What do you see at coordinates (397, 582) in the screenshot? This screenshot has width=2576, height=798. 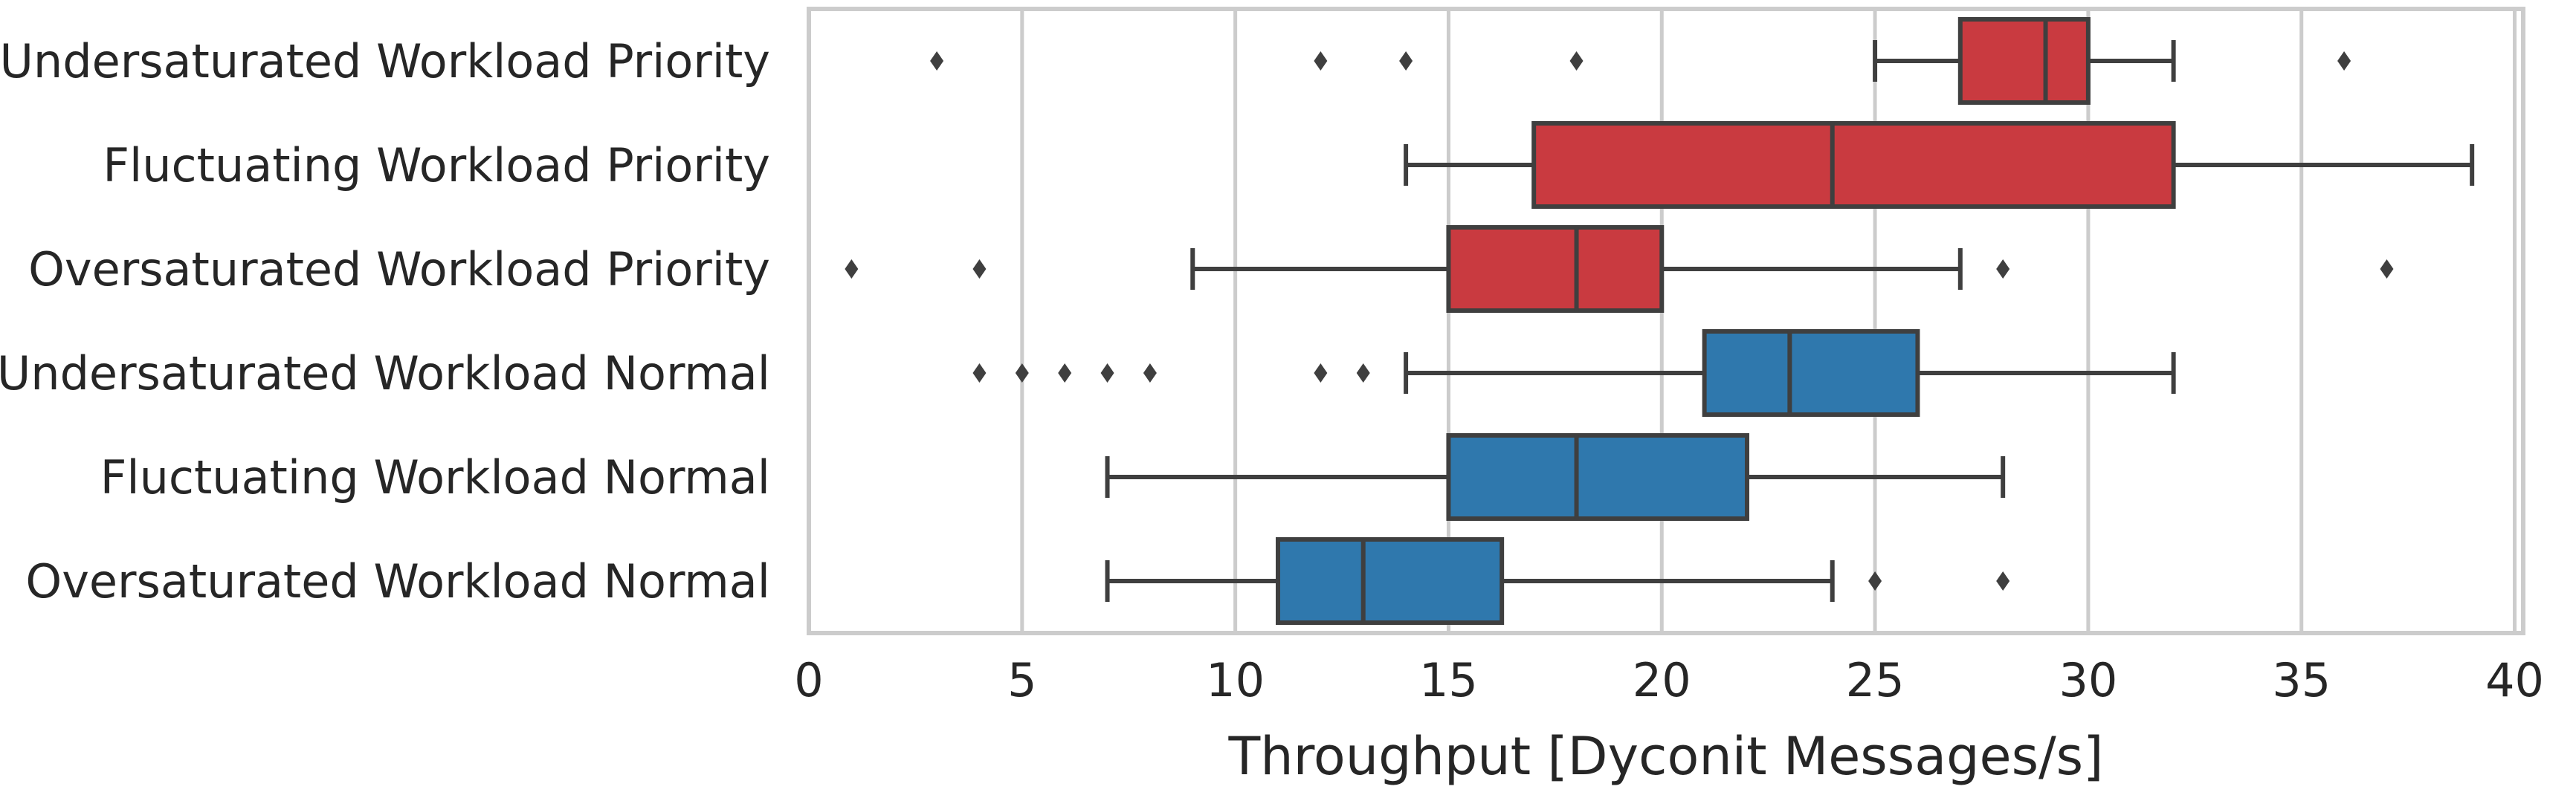 I see `category-label: Oversaturated Workload Normal` at bounding box center [397, 582].